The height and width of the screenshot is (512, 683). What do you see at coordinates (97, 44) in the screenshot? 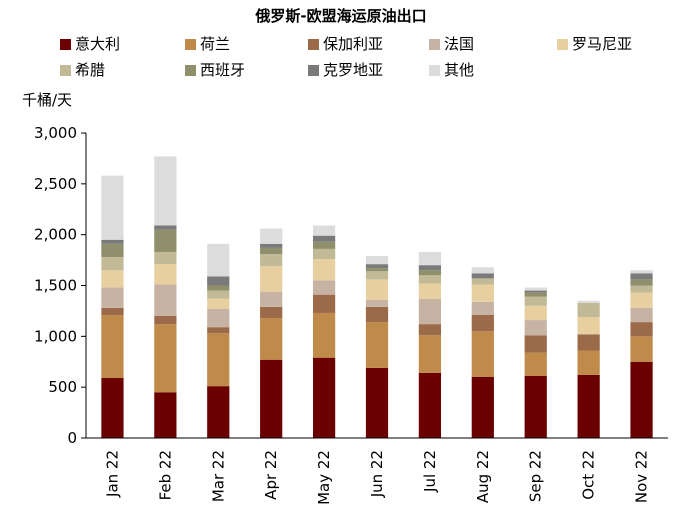
I see `legend-label: 意大利` at bounding box center [97, 44].